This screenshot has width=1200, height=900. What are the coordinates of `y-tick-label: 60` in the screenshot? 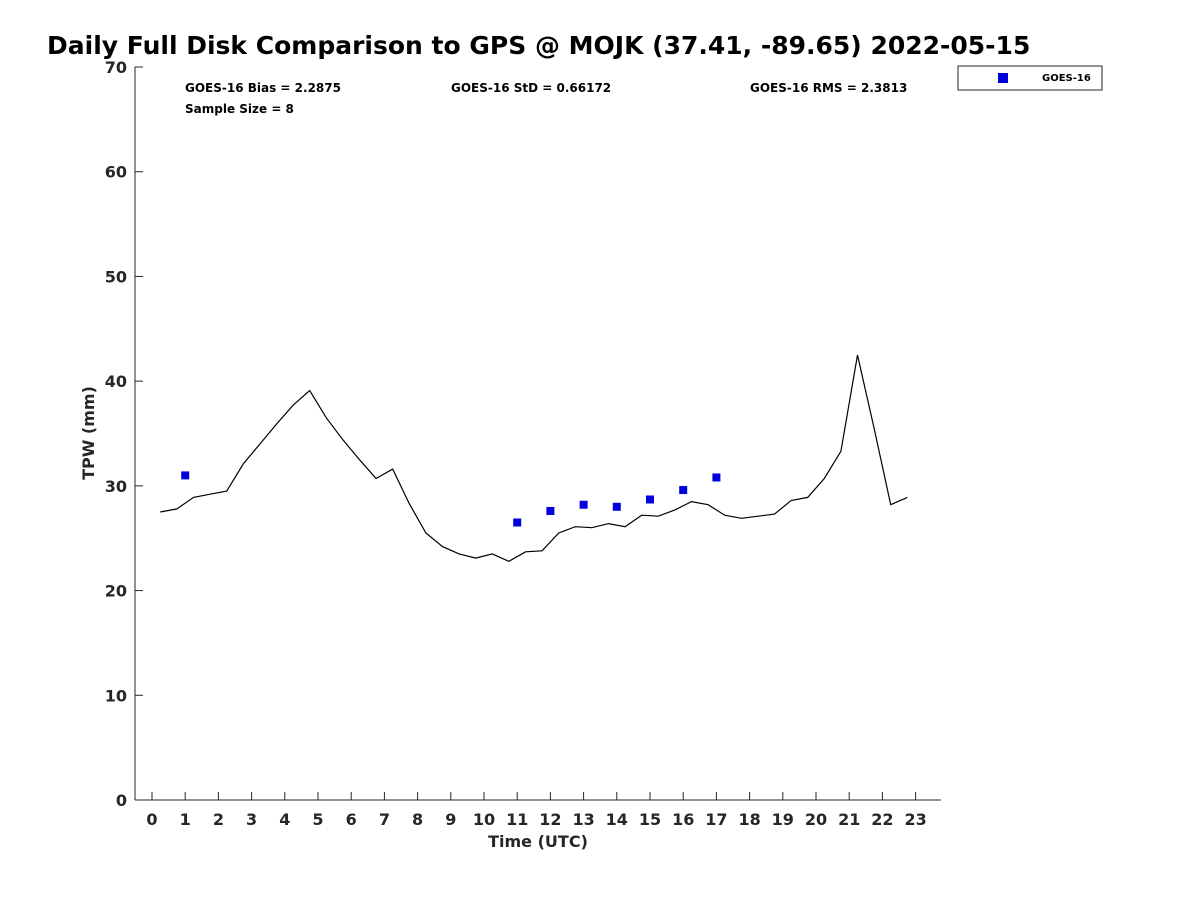 It's located at (116, 172).